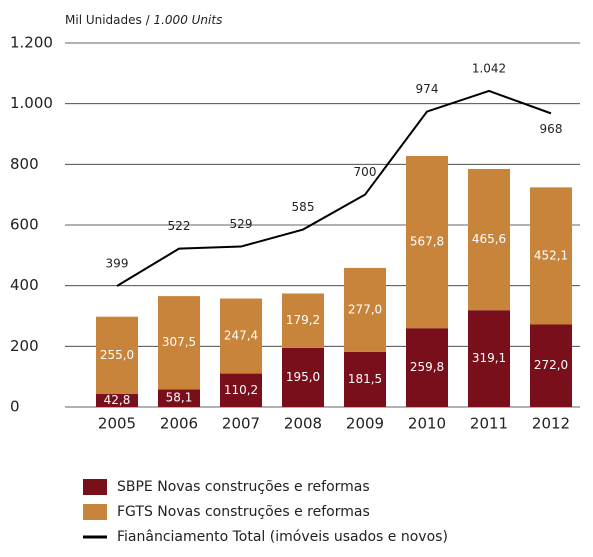 This screenshot has width=593, height=557. I want to click on line-value-label: 522, so click(179, 226).